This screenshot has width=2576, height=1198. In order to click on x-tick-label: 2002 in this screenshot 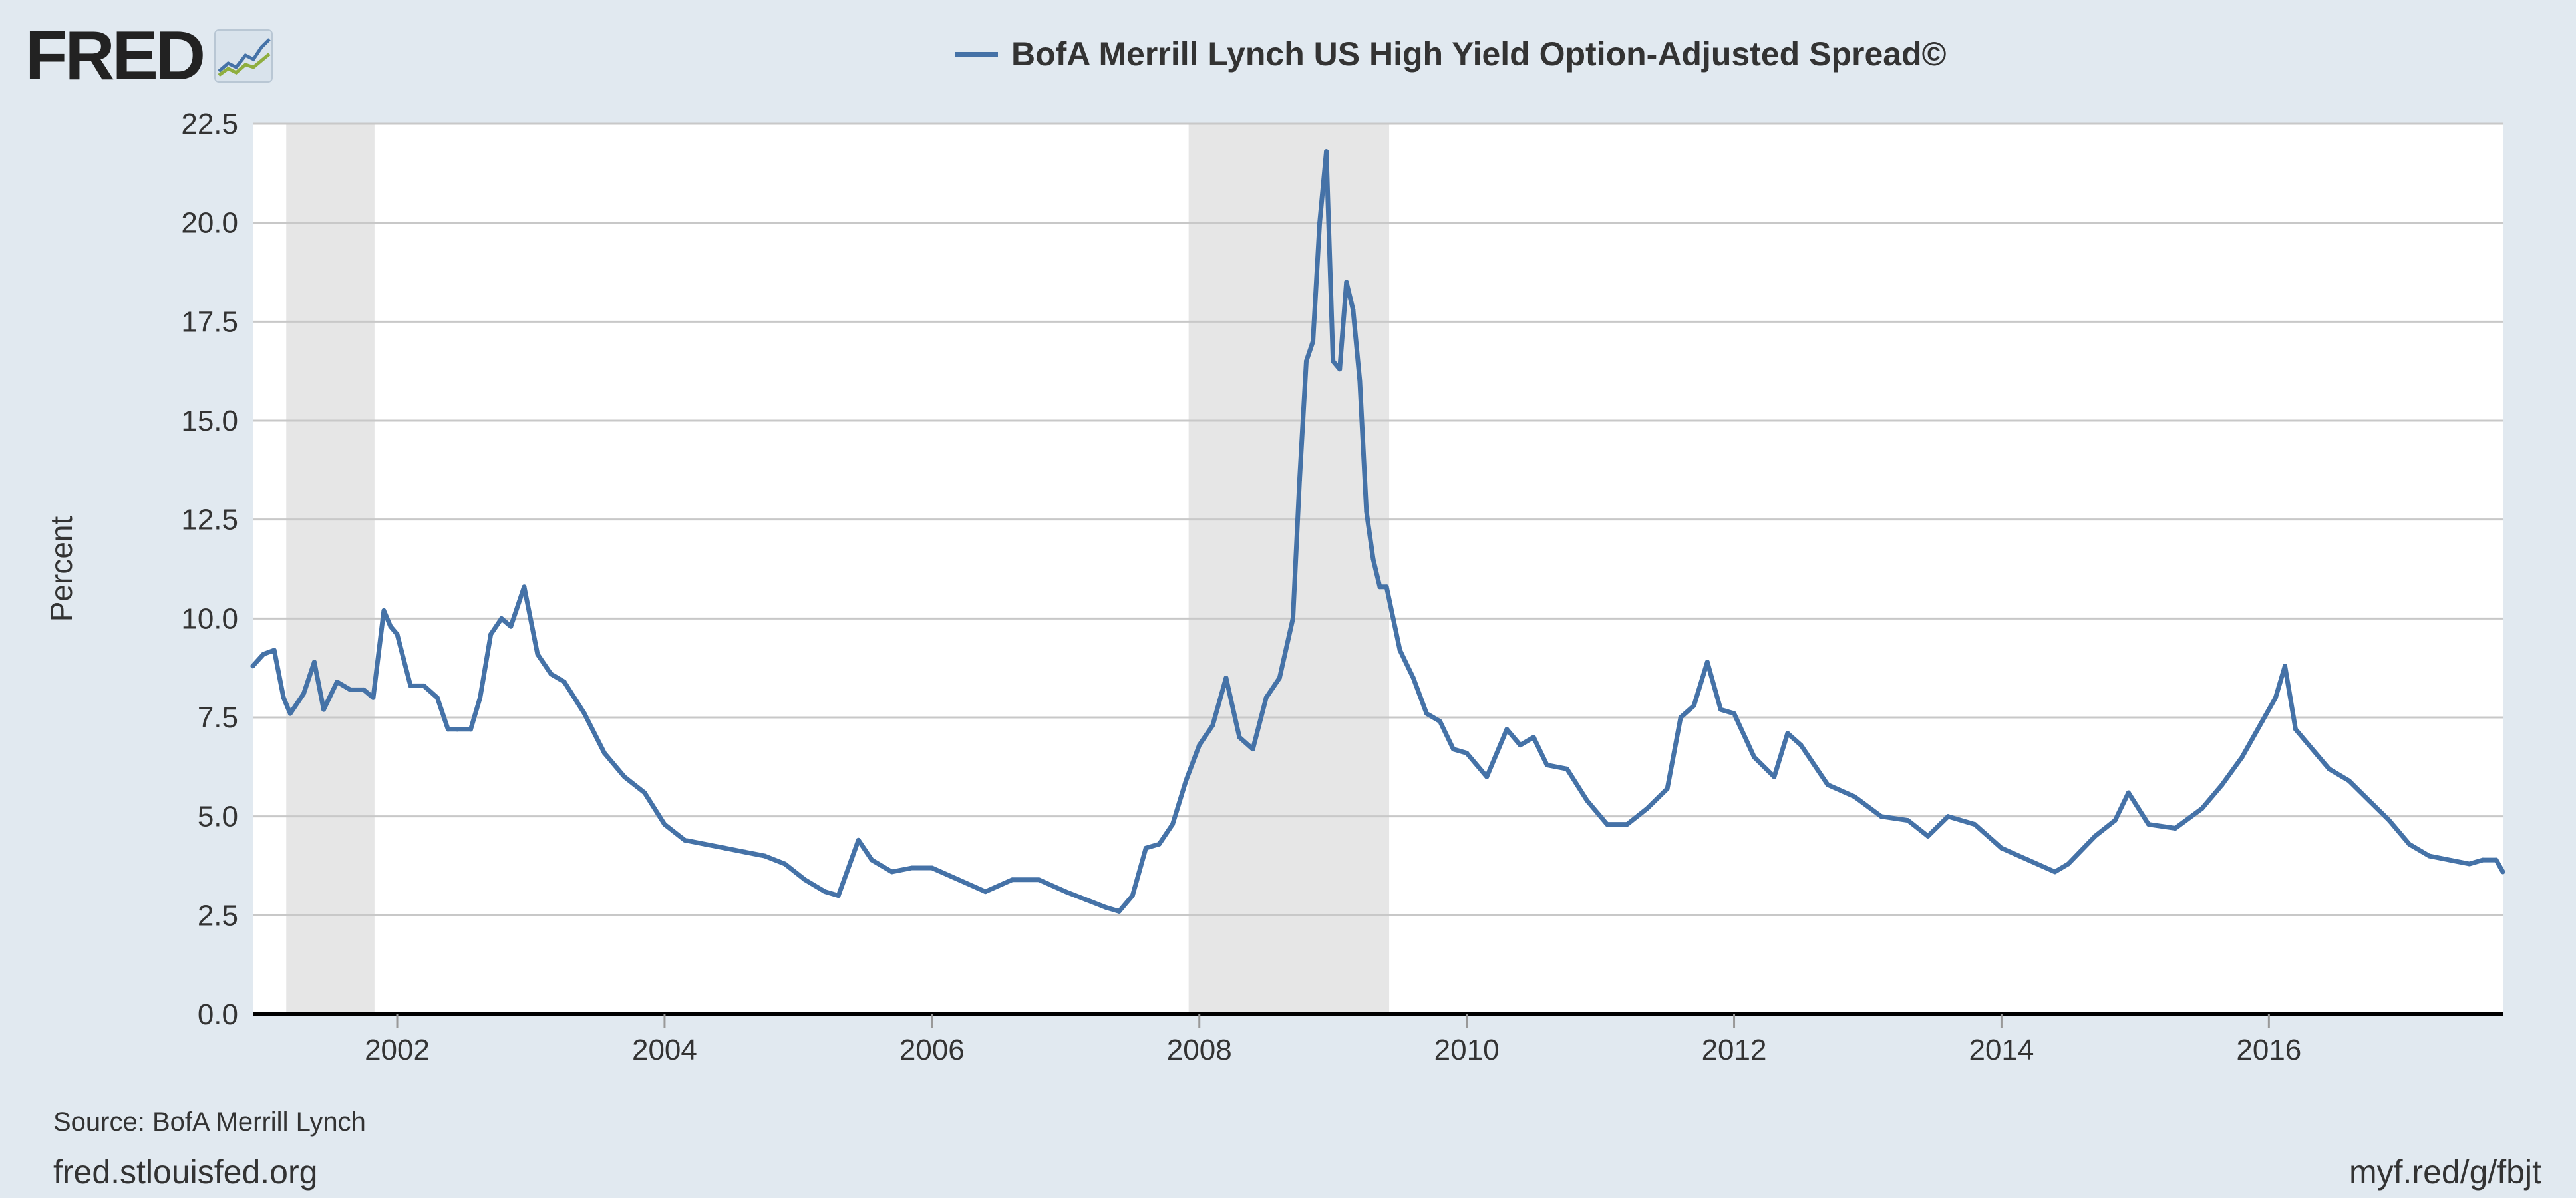, I will do `click(397, 1050)`.